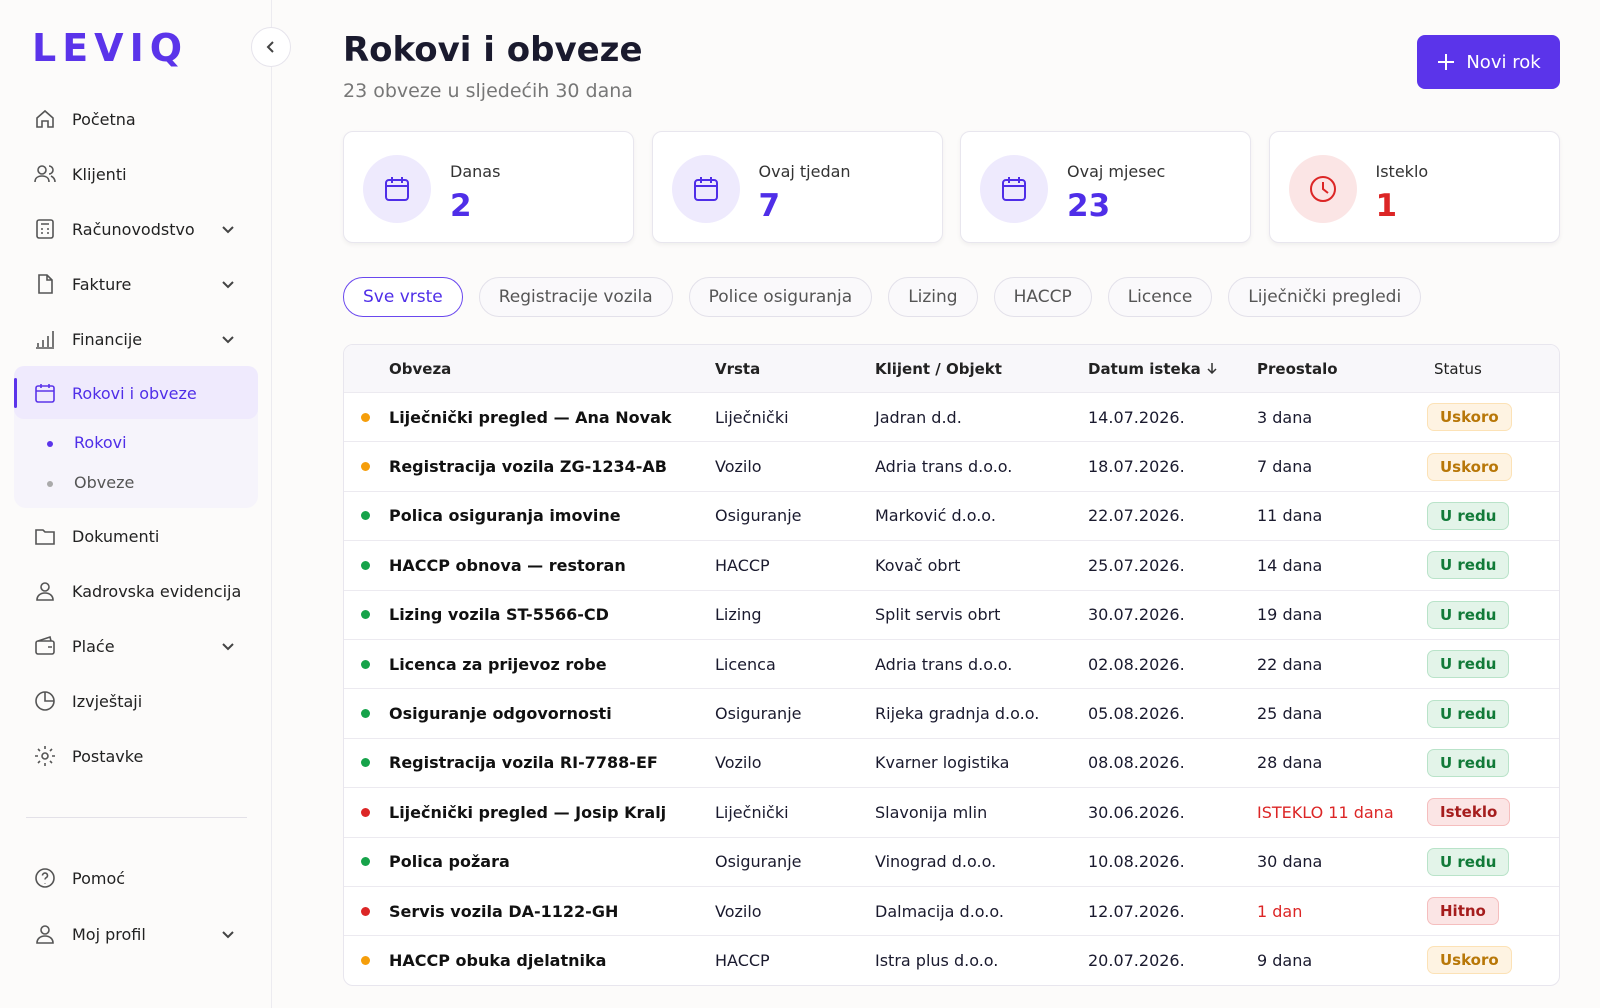 The image size is (1600, 1008). I want to click on cell: 30.06.2026., so click(1136, 812).